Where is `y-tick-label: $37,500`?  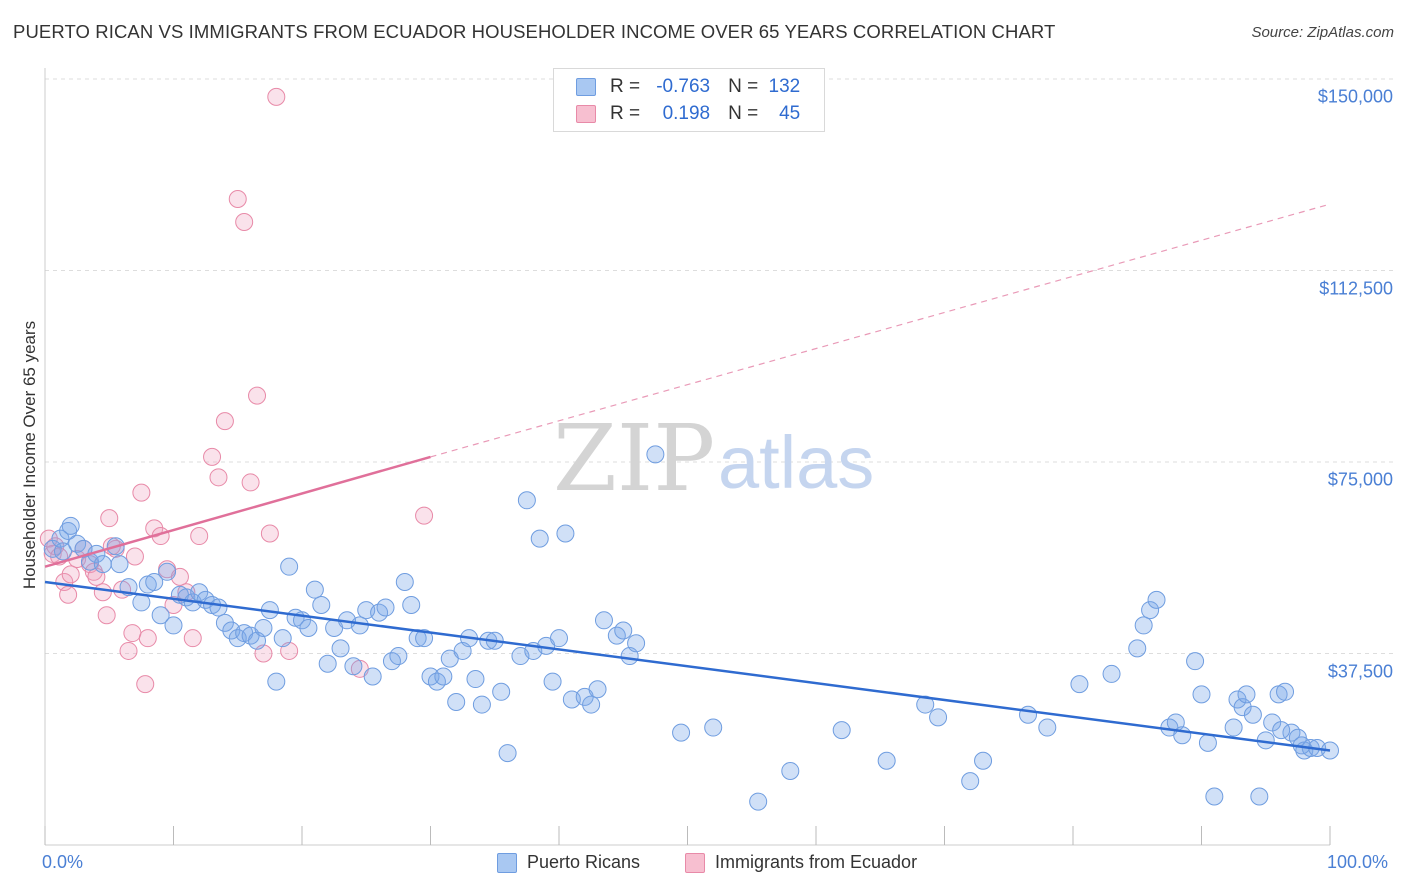 y-tick-label: $37,500 is located at coordinates (1360, 671).